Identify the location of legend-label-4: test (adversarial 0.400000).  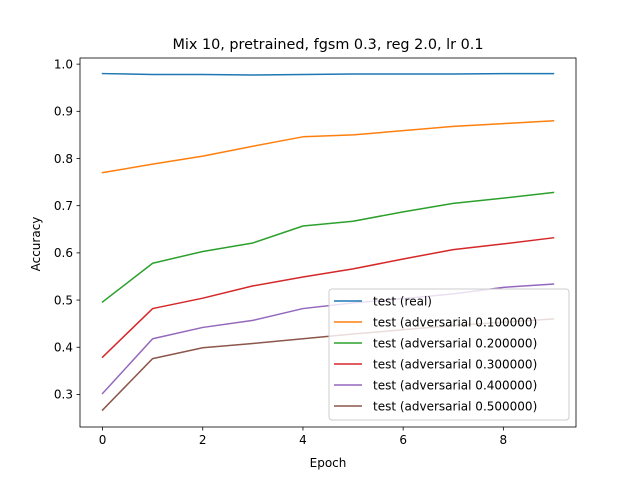
(455, 385).